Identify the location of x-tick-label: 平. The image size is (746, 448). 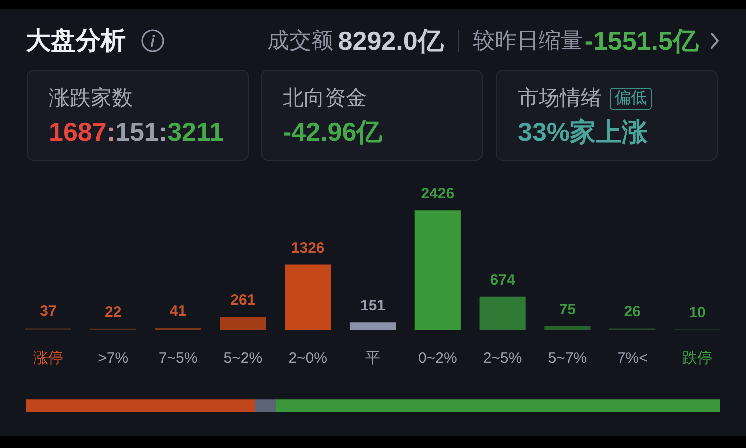
(373, 359).